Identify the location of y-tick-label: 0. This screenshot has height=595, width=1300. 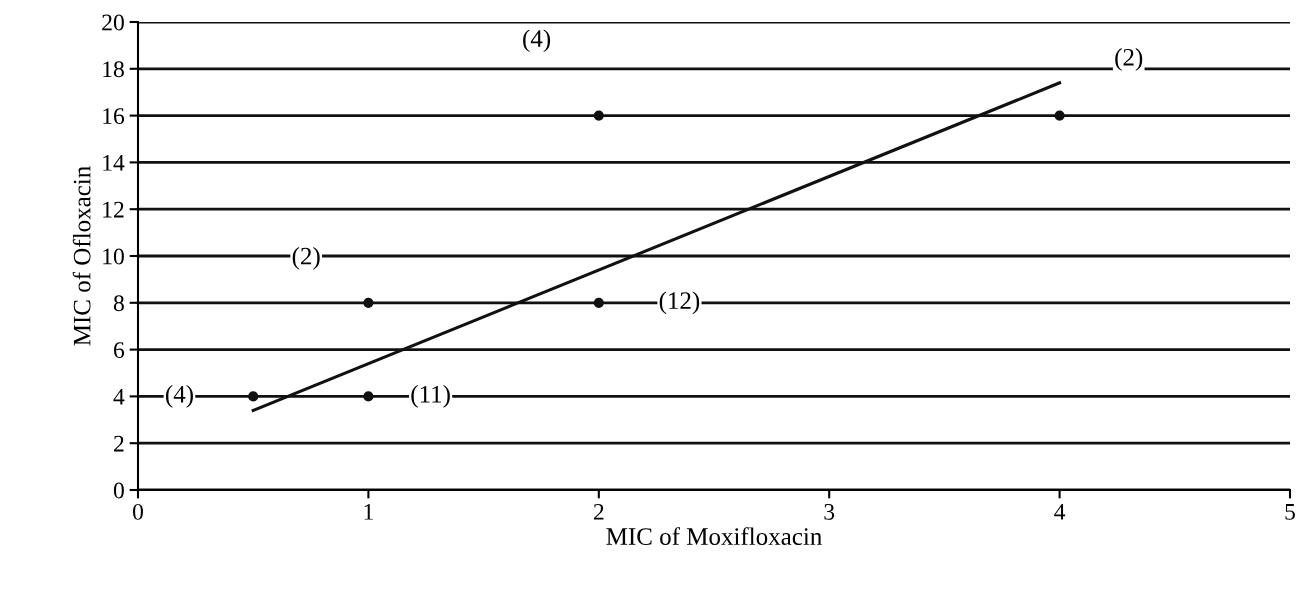
(118, 490).